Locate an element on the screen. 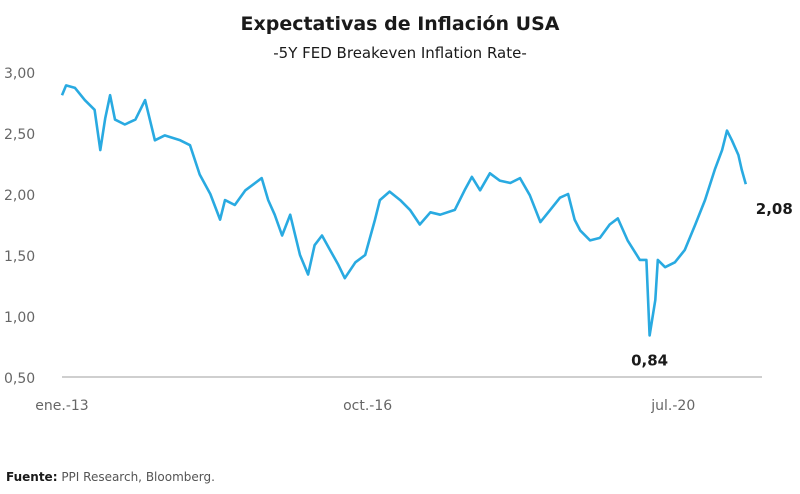 Image resolution: width=800 pixels, height=494 pixels. data-label: 2,08 is located at coordinates (774, 209).